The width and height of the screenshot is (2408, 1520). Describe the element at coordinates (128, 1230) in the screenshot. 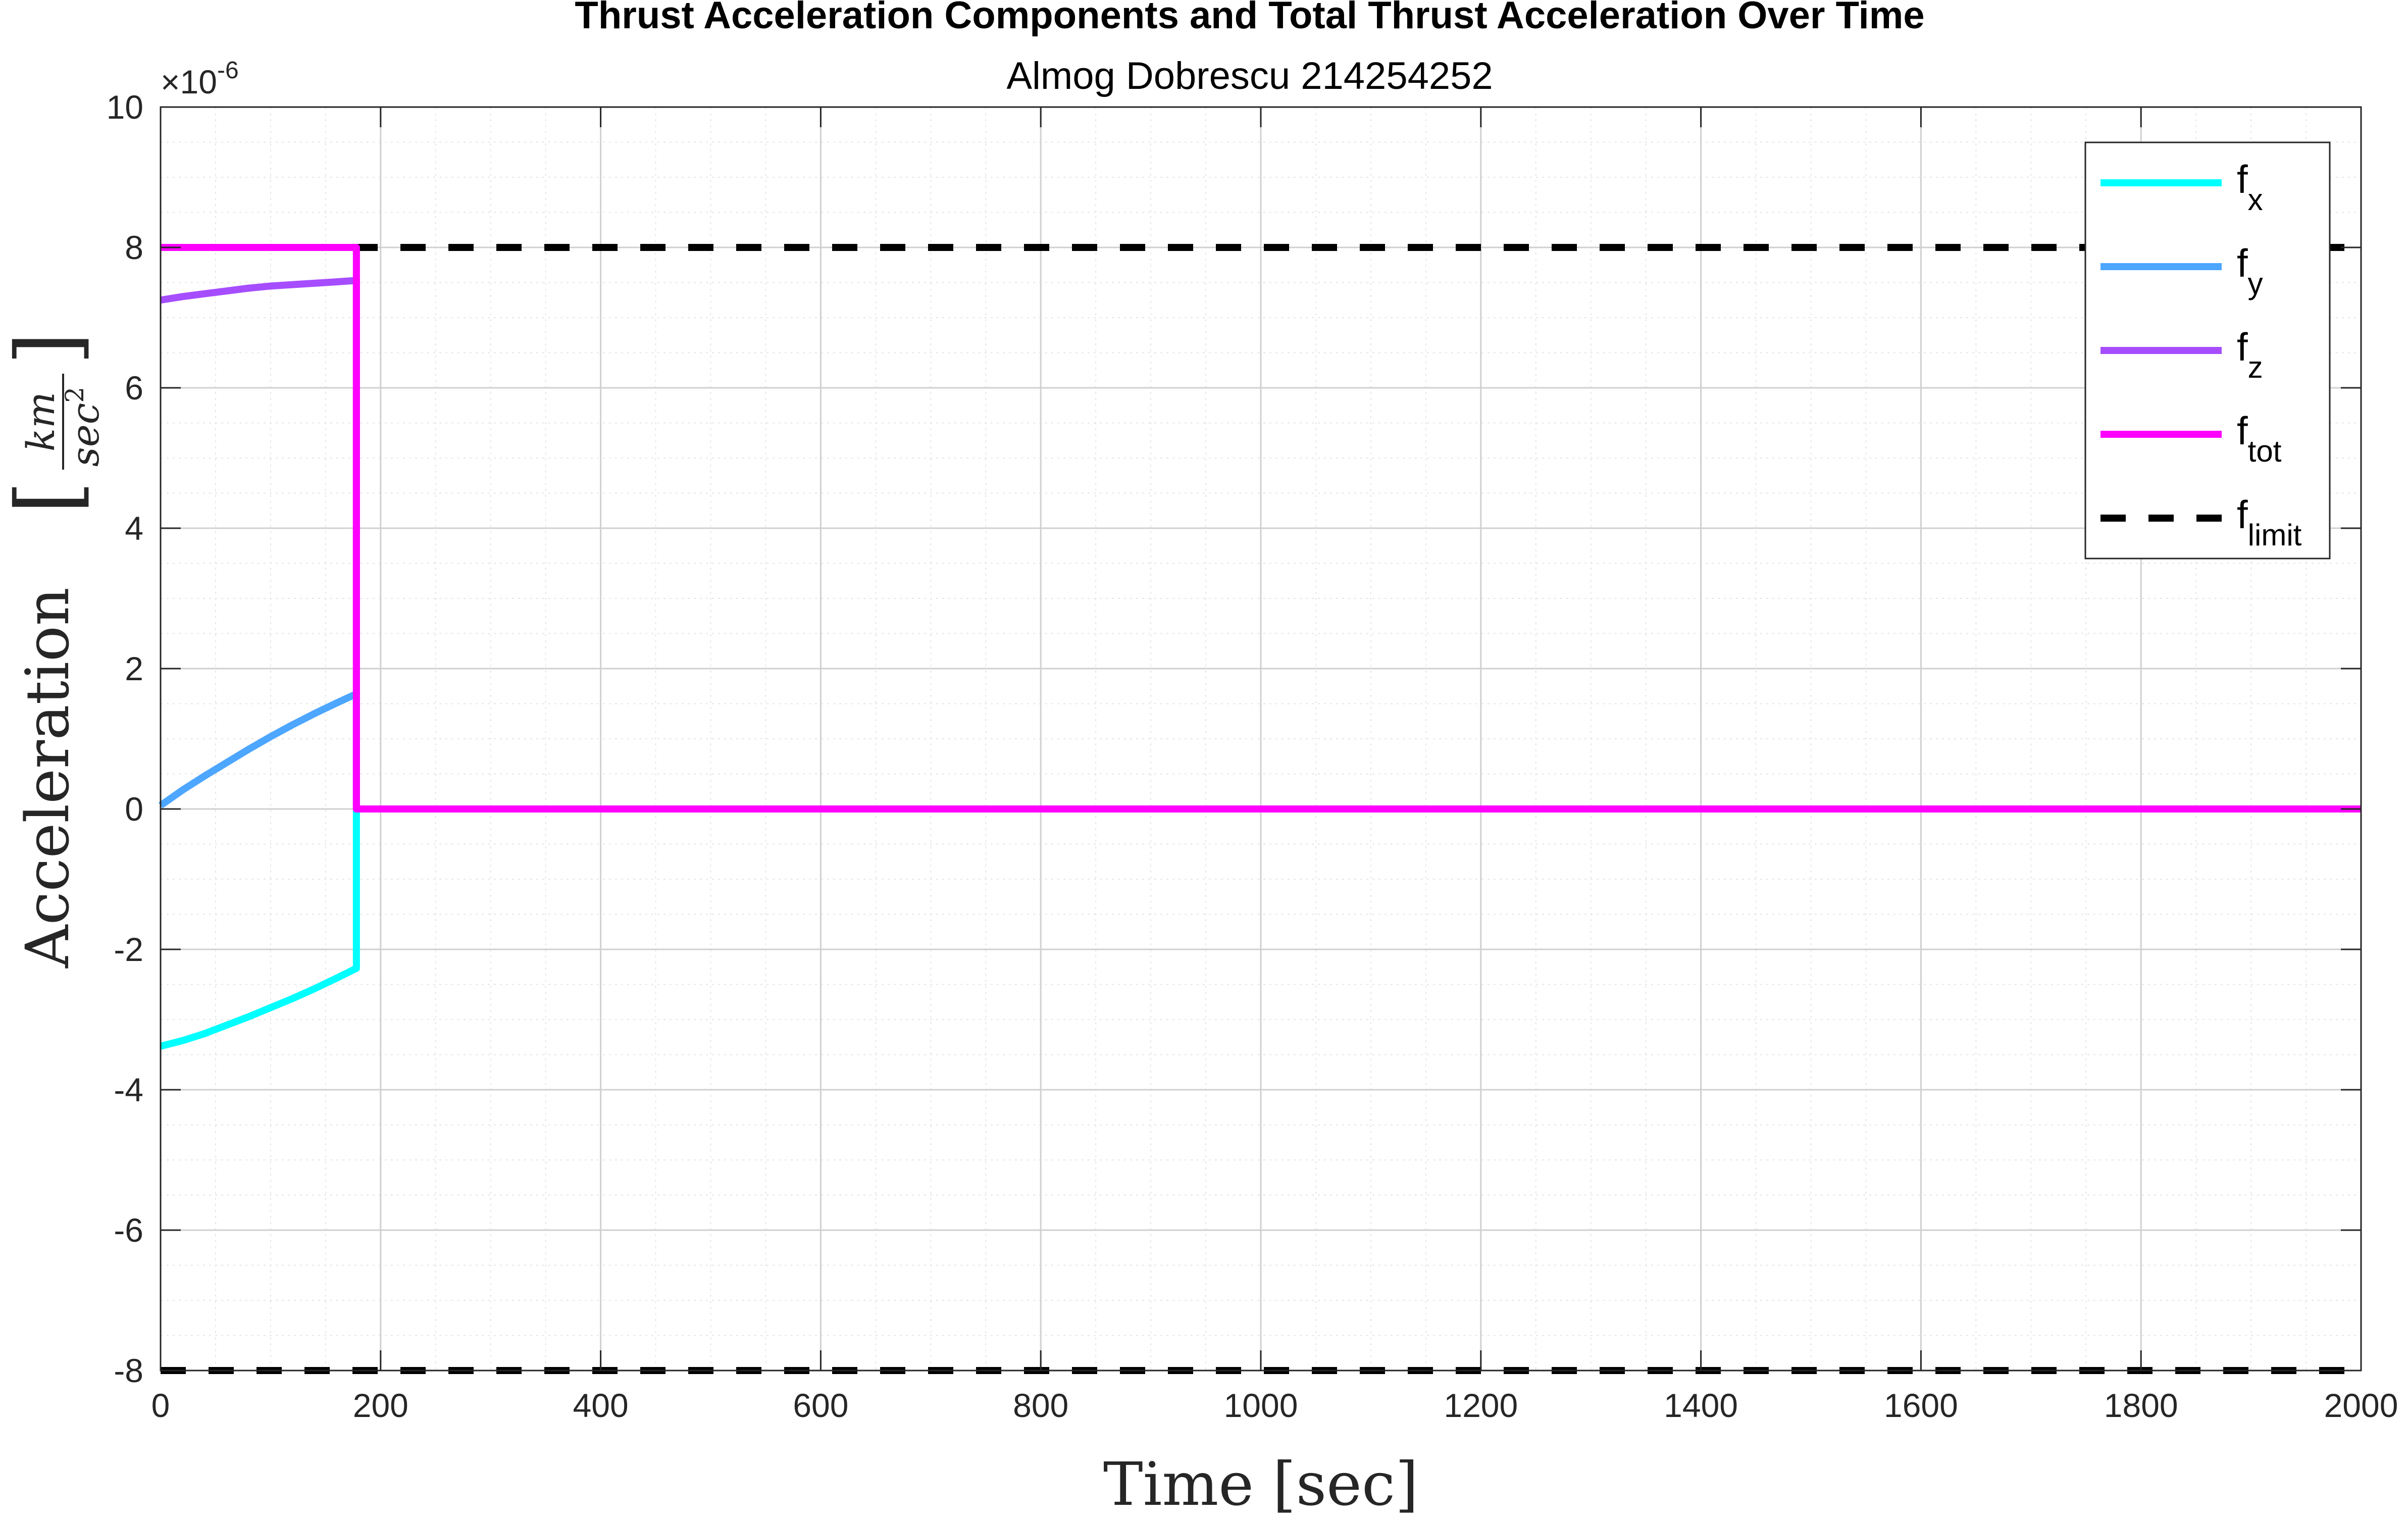

I see `y-tick-label: -6` at that location.